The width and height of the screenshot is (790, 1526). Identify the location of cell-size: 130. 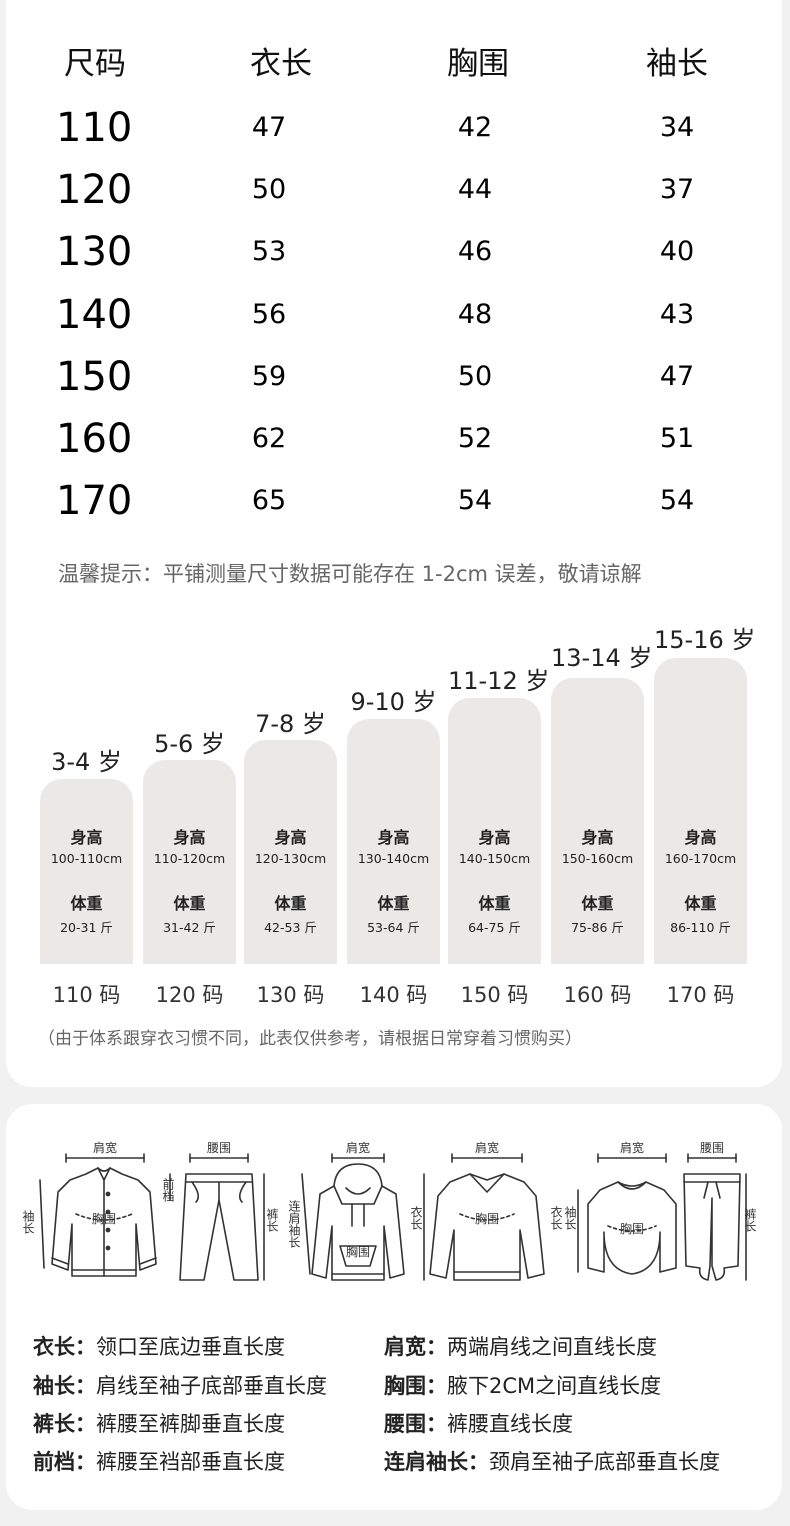
(94, 252).